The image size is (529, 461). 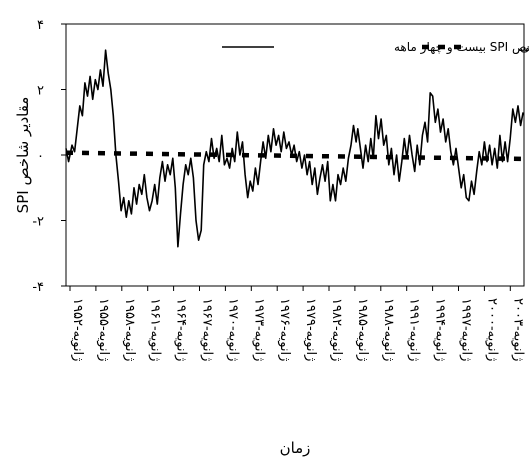 I want to click on x-tick-label: ژانویه-۱۹۵۲, so click(x=77, y=329).